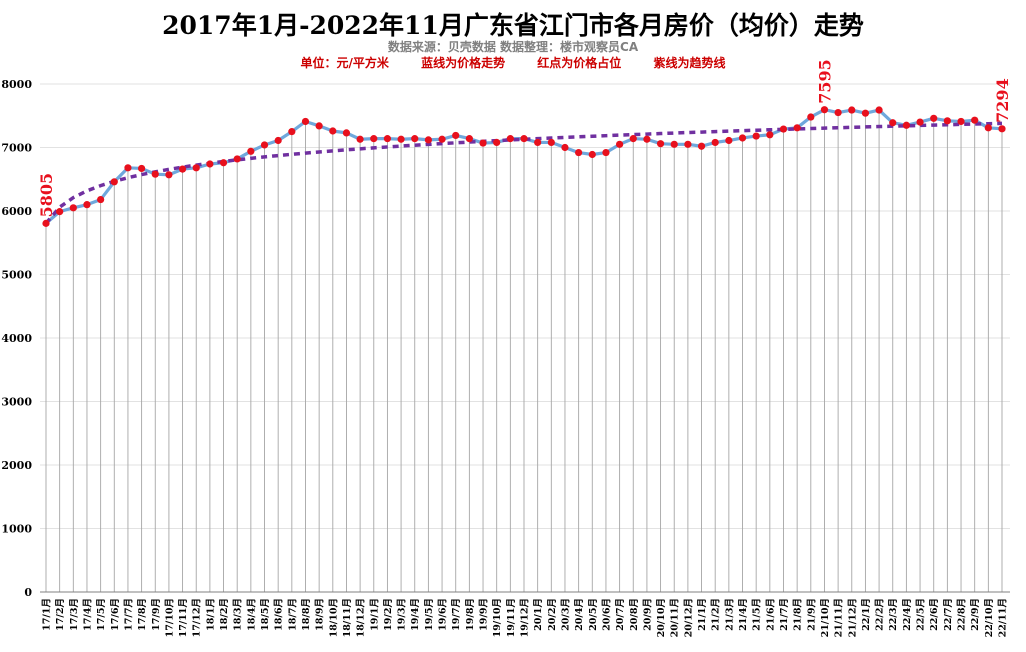 The width and height of the screenshot is (1026, 652). What do you see at coordinates (538, 614) in the screenshot?
I see `x-tick-label: 20/1月` at bounding box center [538, 614].